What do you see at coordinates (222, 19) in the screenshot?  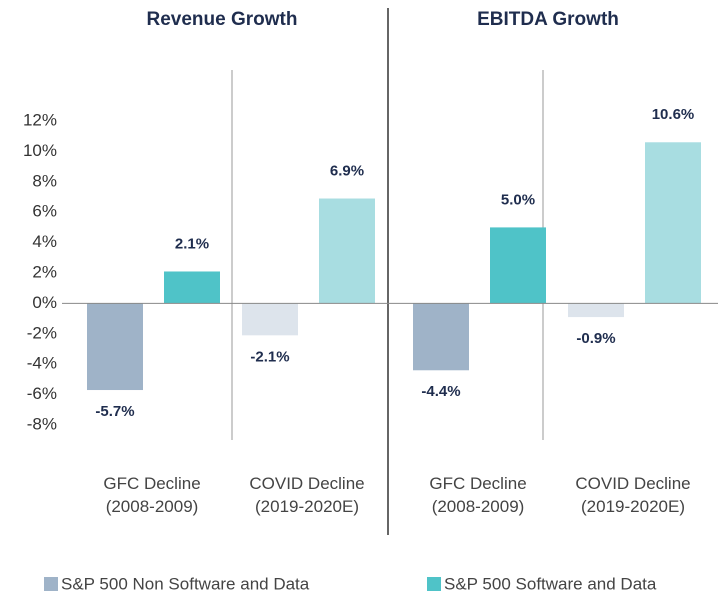 I see `panel-title: Revenue Growth` at bounding box center [222, 19].